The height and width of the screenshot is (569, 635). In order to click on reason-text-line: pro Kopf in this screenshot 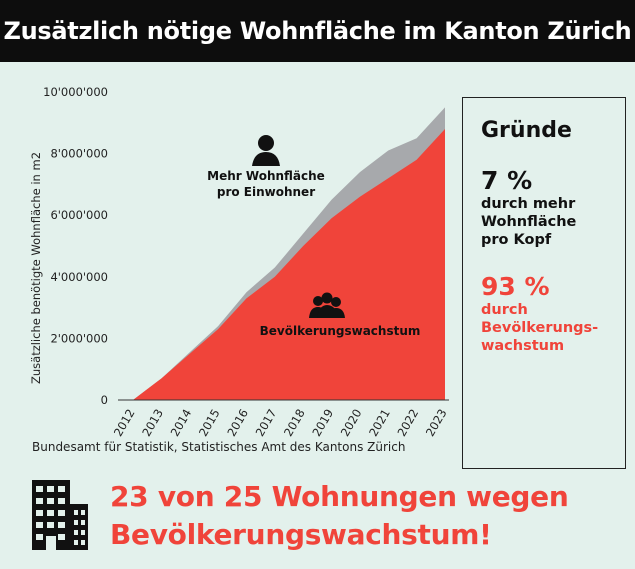, I will do `click(516, 240)`.